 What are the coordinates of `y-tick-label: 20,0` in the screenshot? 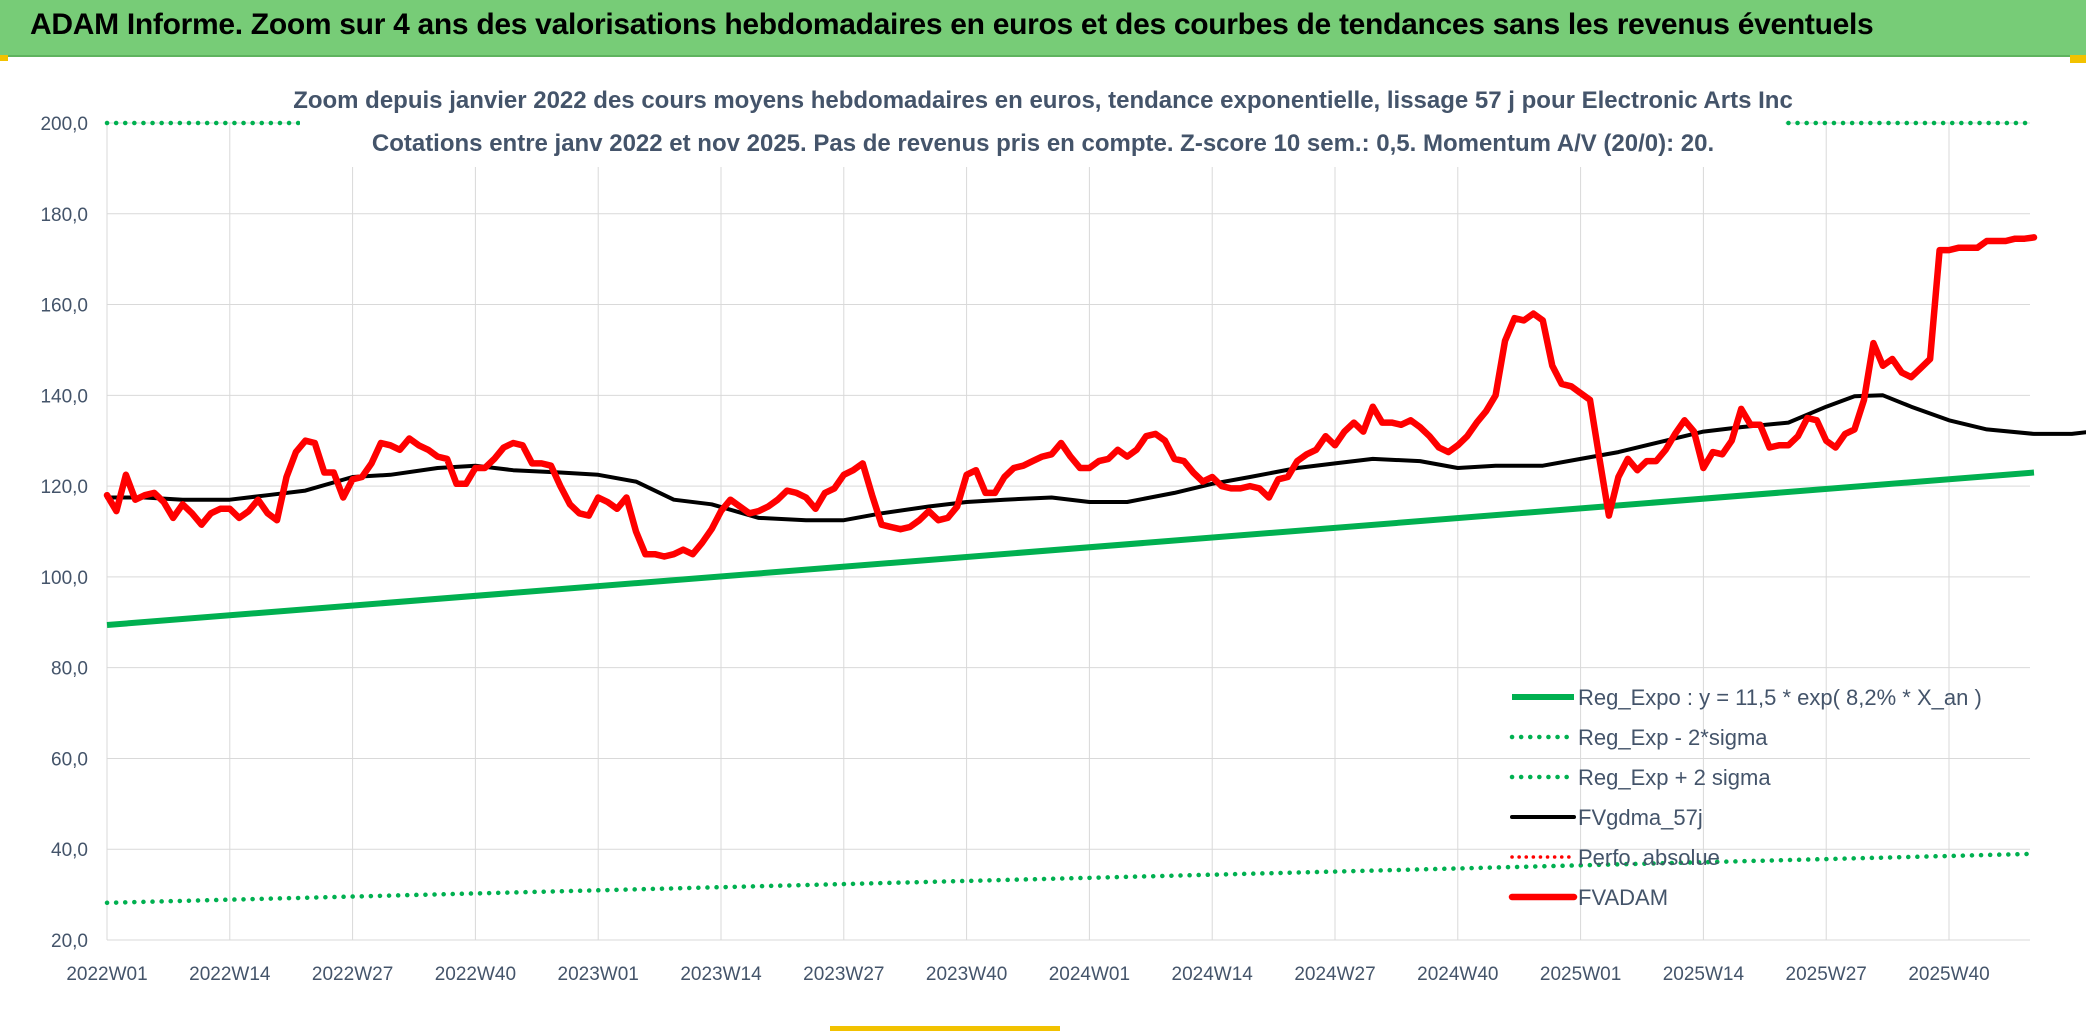 It's located at (69, 941).